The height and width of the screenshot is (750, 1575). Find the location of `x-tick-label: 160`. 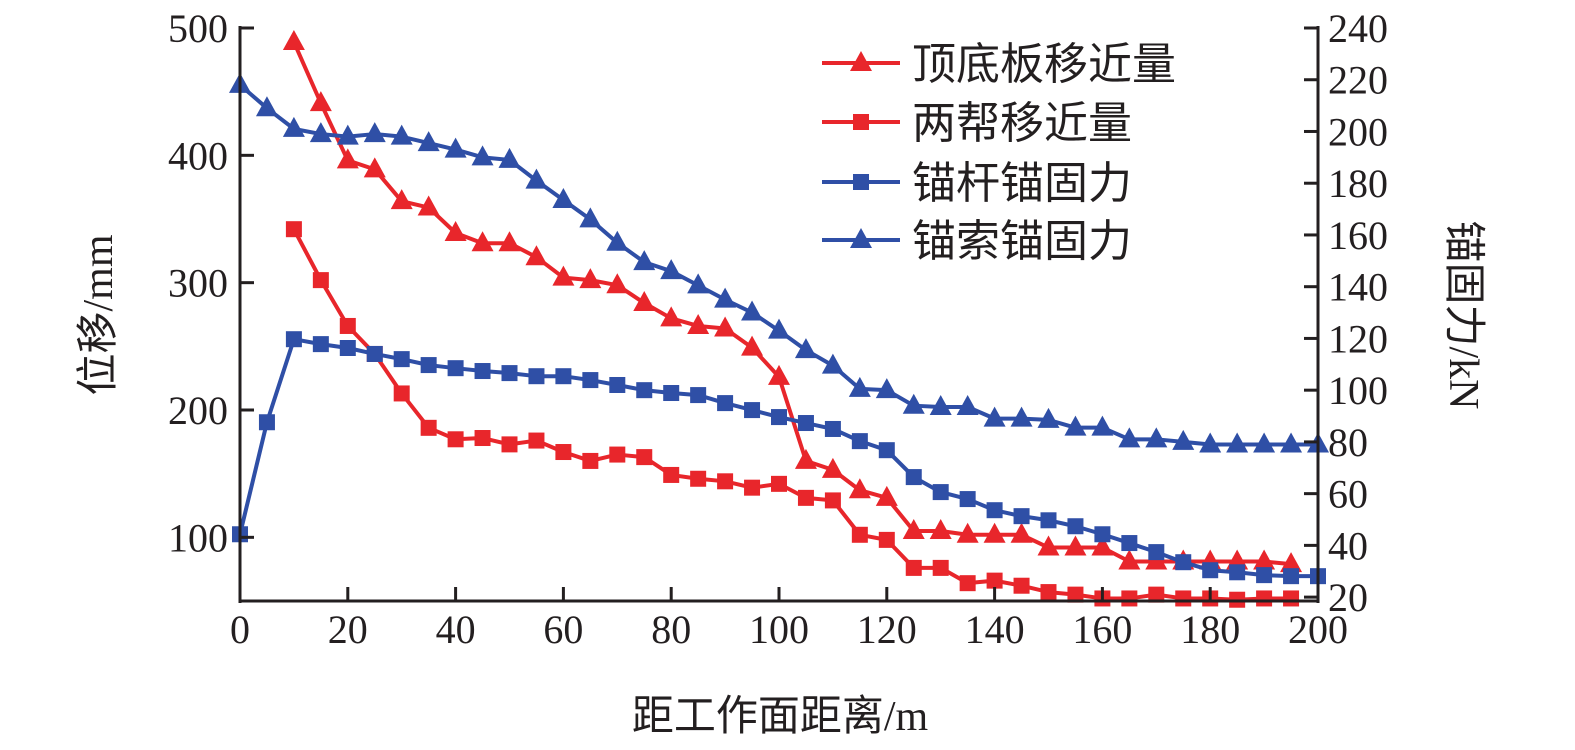

x-tick-label: 160 is located at coordinates (1102, 629).